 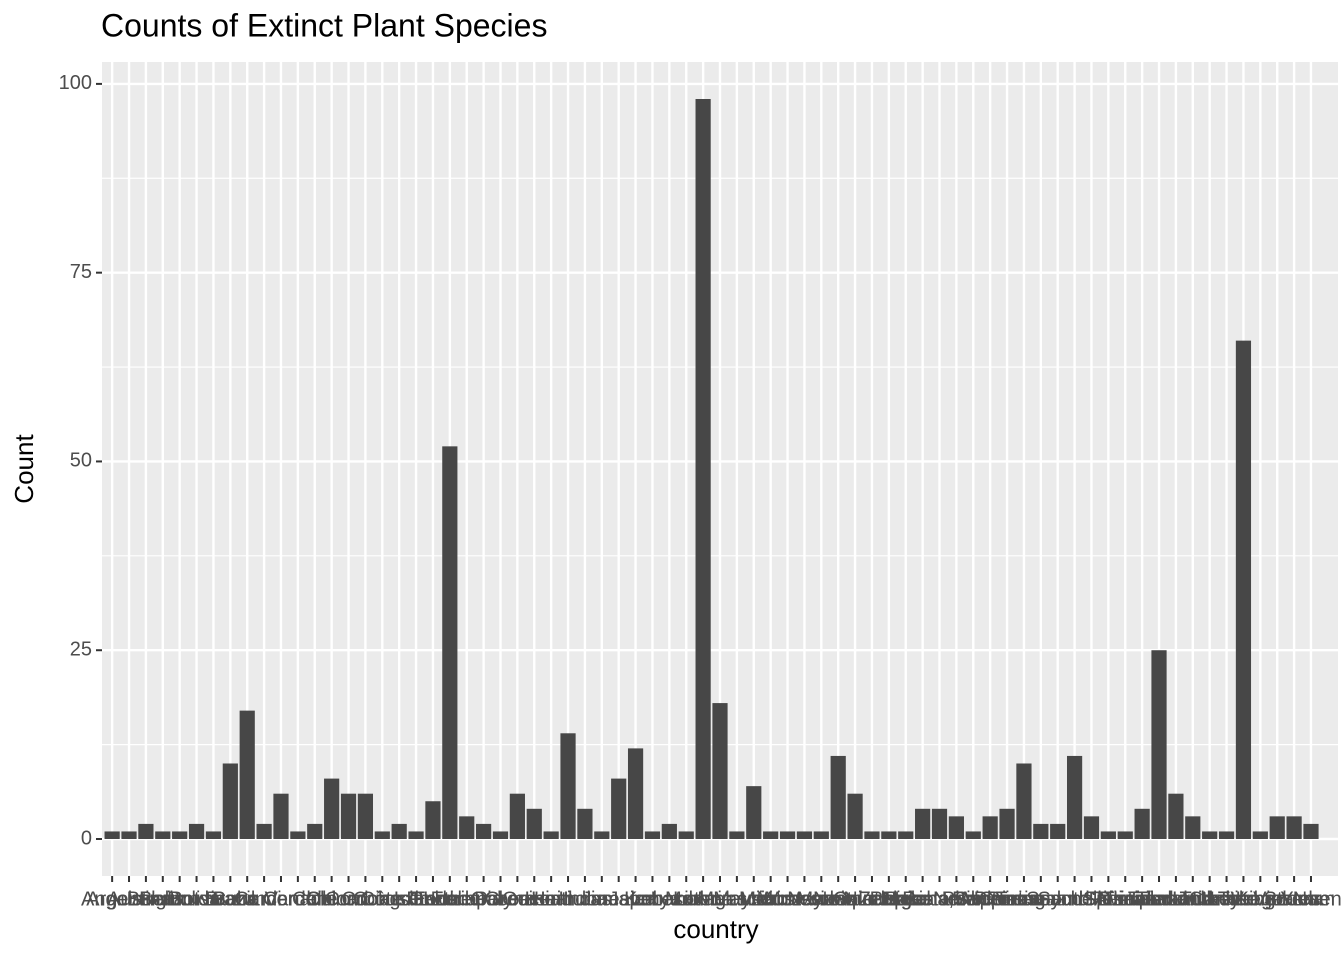 What do you see at coordinates (433, 899) in the screenshot?
I see `x-tick-label: Cuba` at bounding box center [433, 899].